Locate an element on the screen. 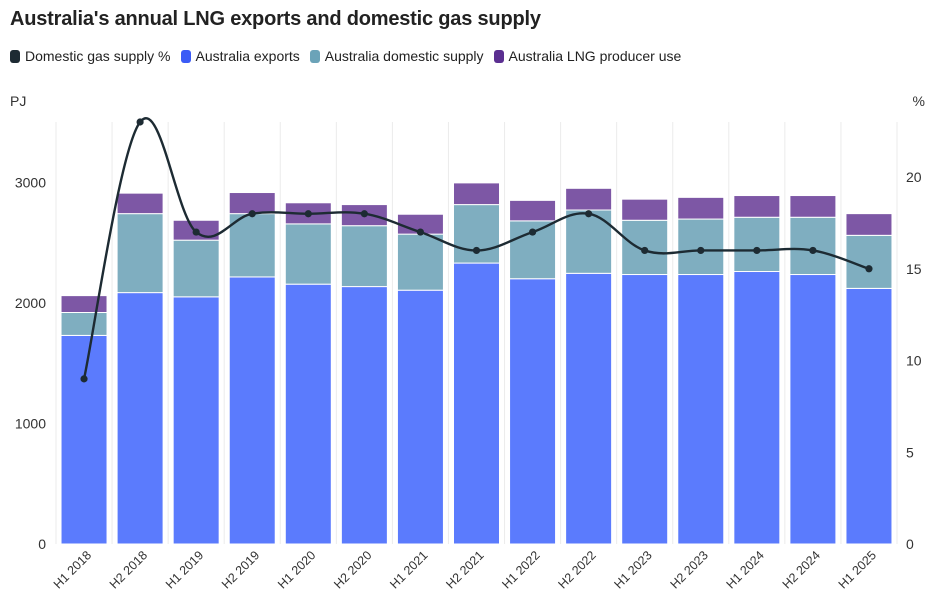 This screenshot has width=935, height=606. x-tick-label: H1 2018 is located at coordinates (72, 569).